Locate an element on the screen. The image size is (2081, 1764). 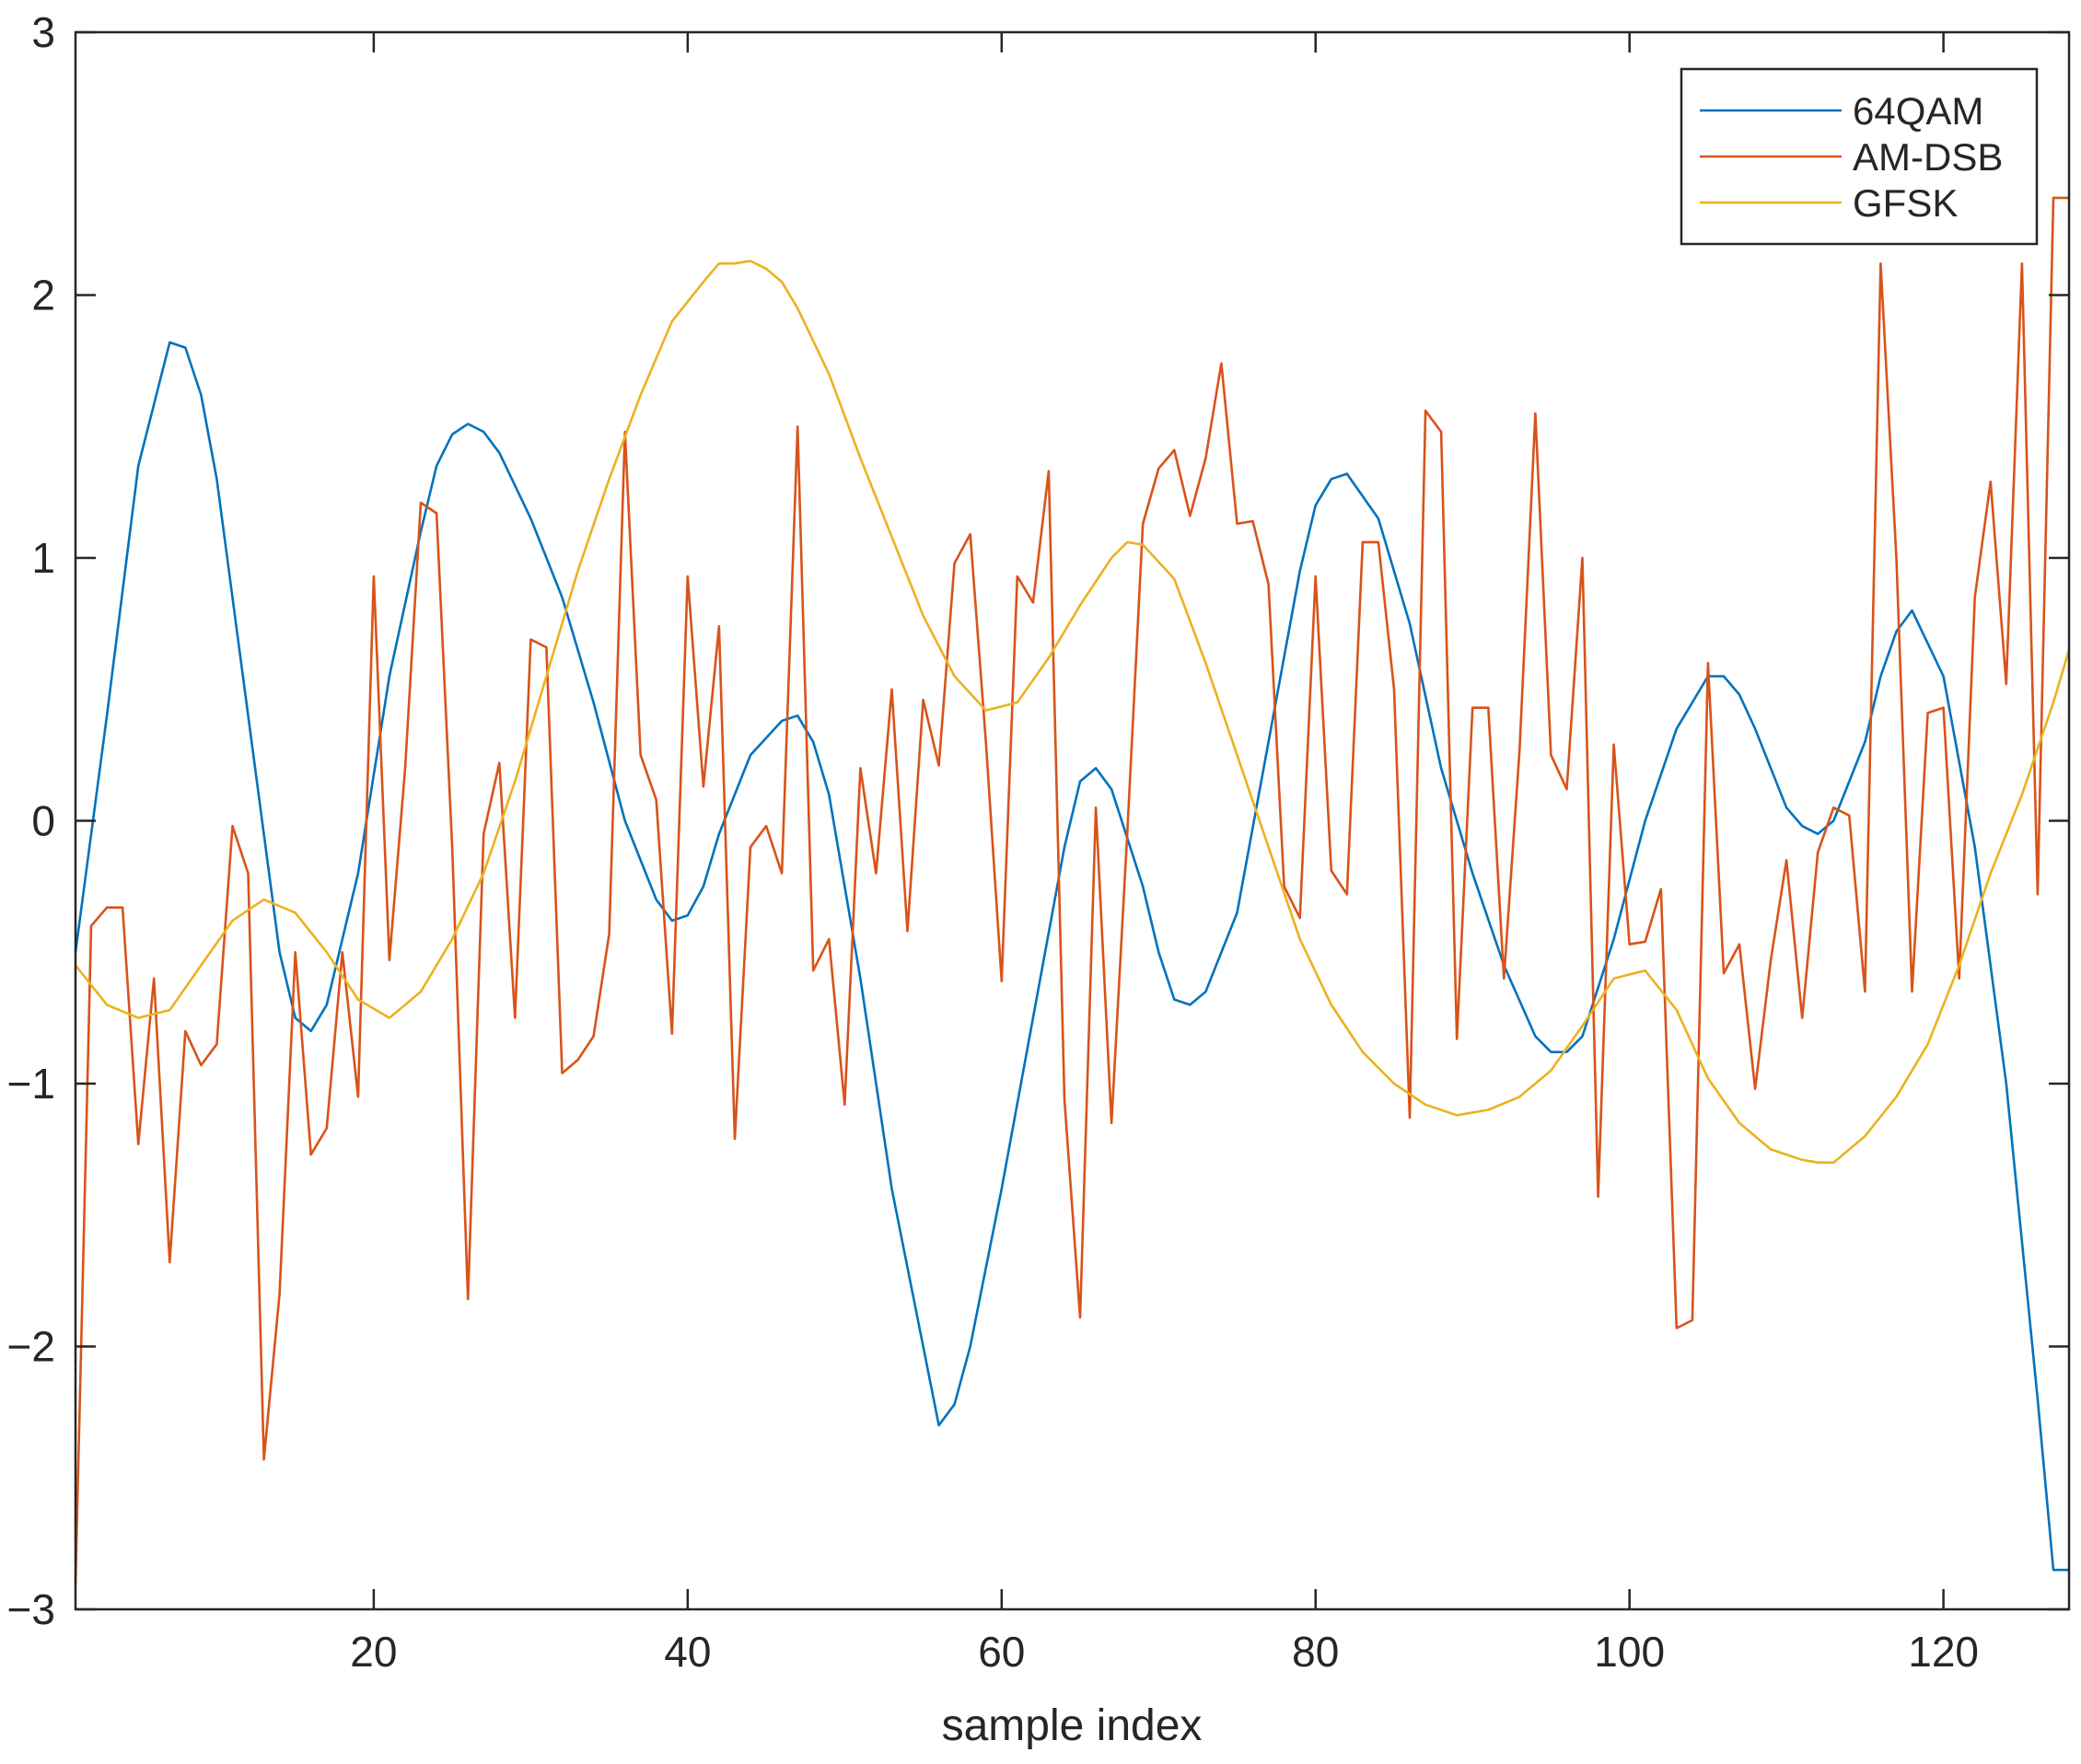
y-tick-label: −2 is located at coordinates (31, 1347).